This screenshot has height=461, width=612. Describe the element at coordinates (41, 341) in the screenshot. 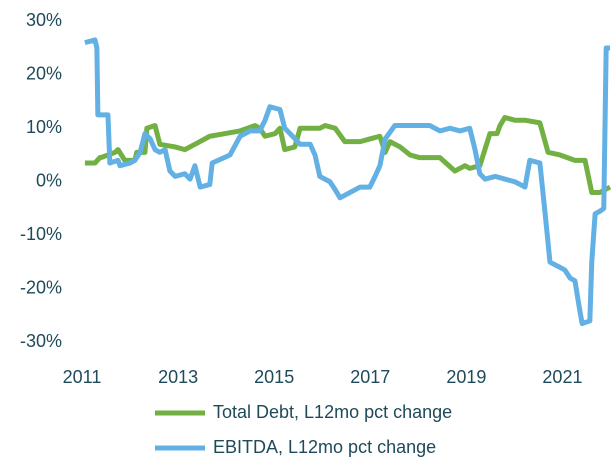

I see `y-tick-label: -30%` at that location.